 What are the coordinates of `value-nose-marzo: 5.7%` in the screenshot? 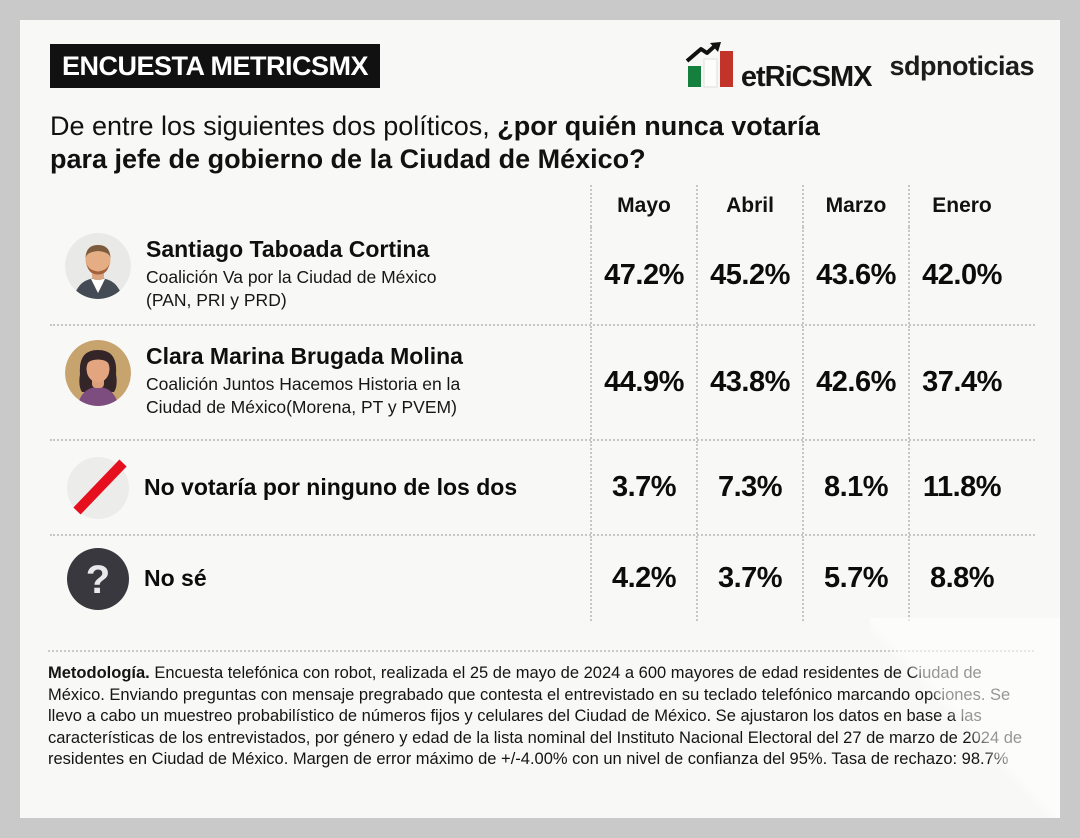 It's located at (855, 578).